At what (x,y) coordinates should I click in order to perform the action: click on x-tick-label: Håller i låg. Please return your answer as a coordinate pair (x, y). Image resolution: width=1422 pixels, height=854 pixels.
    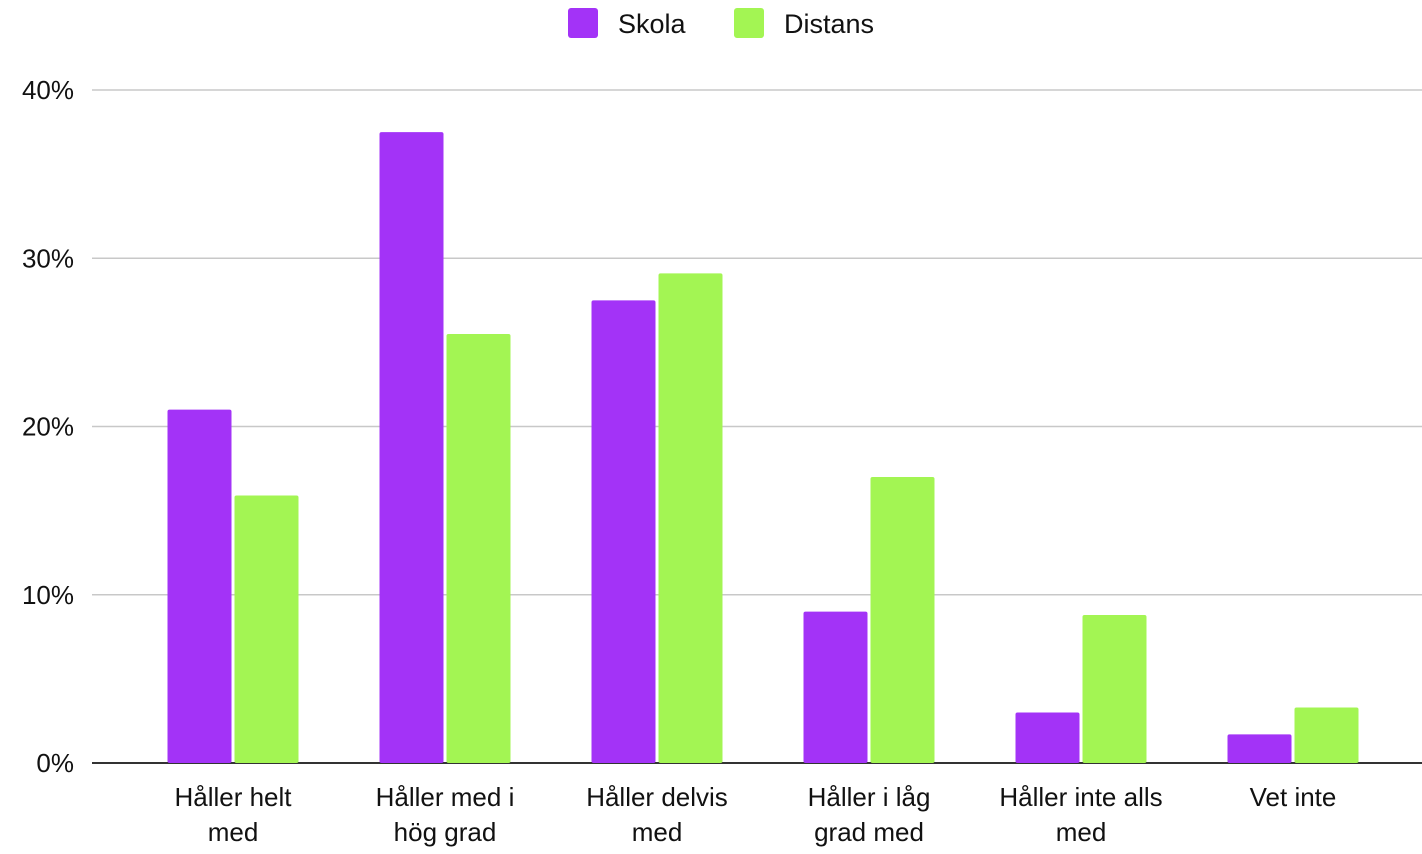
    Looking at the image, I should click on (869, 797).